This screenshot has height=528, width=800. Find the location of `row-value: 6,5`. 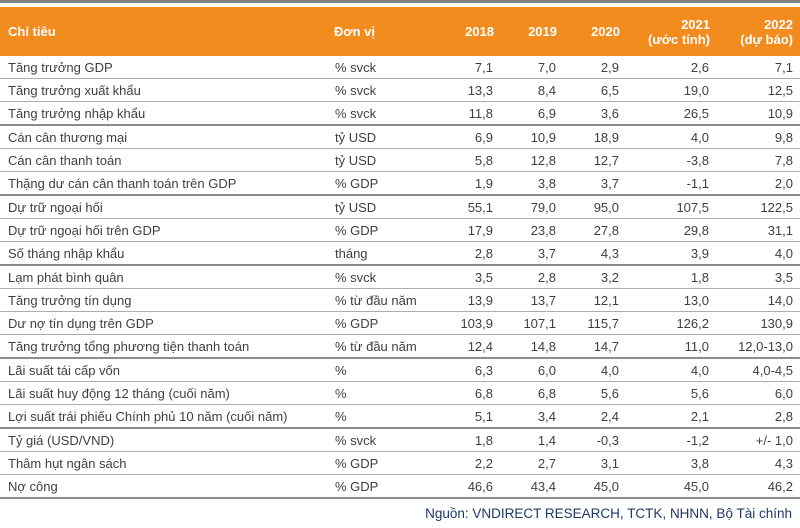

row-value: 6,5 is located at coordinates (588, 90).